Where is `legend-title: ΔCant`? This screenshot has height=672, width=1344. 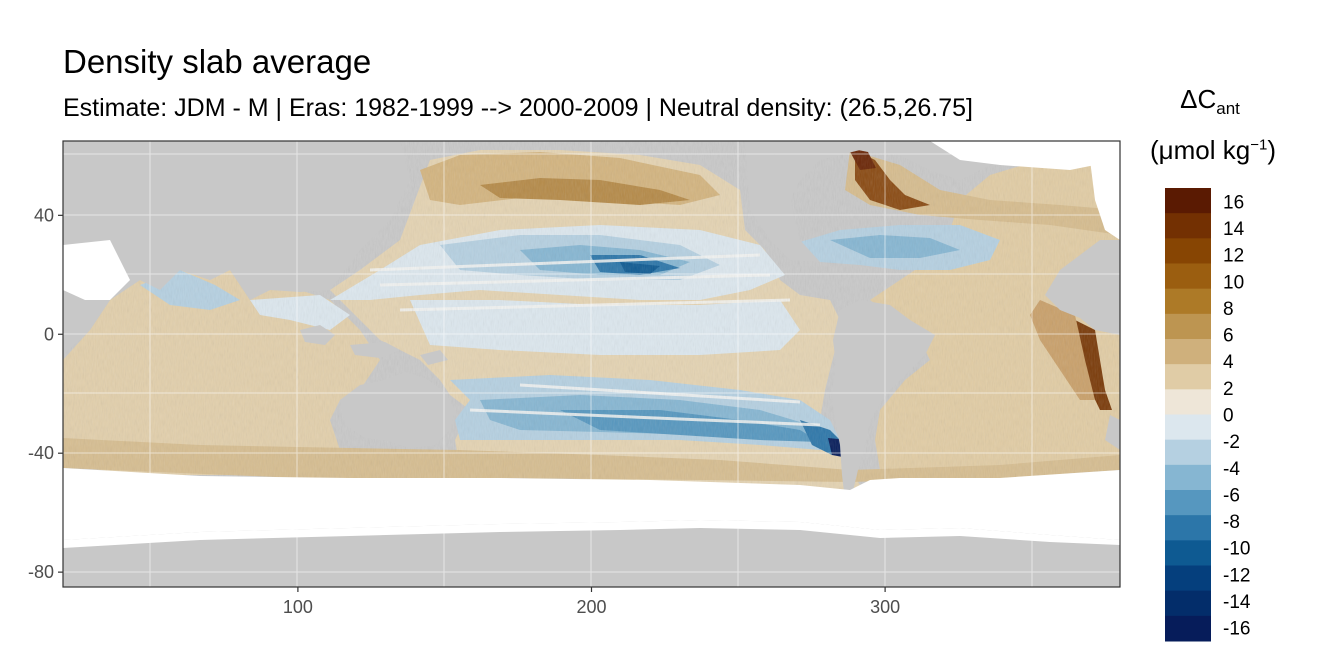 legend-title: ΔCant is located at coordinates (1210, 101).